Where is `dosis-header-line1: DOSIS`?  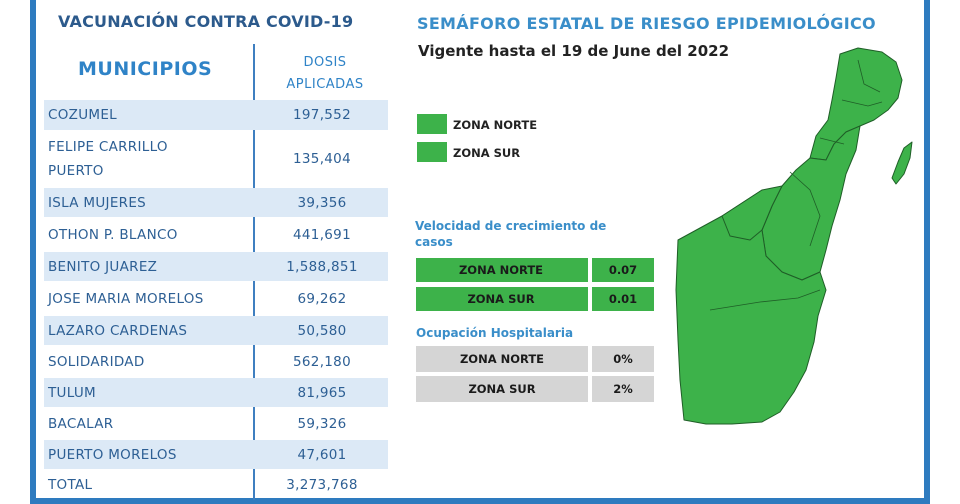 dosis-header-line1: DOSIS is located at coordinates (325, 62).